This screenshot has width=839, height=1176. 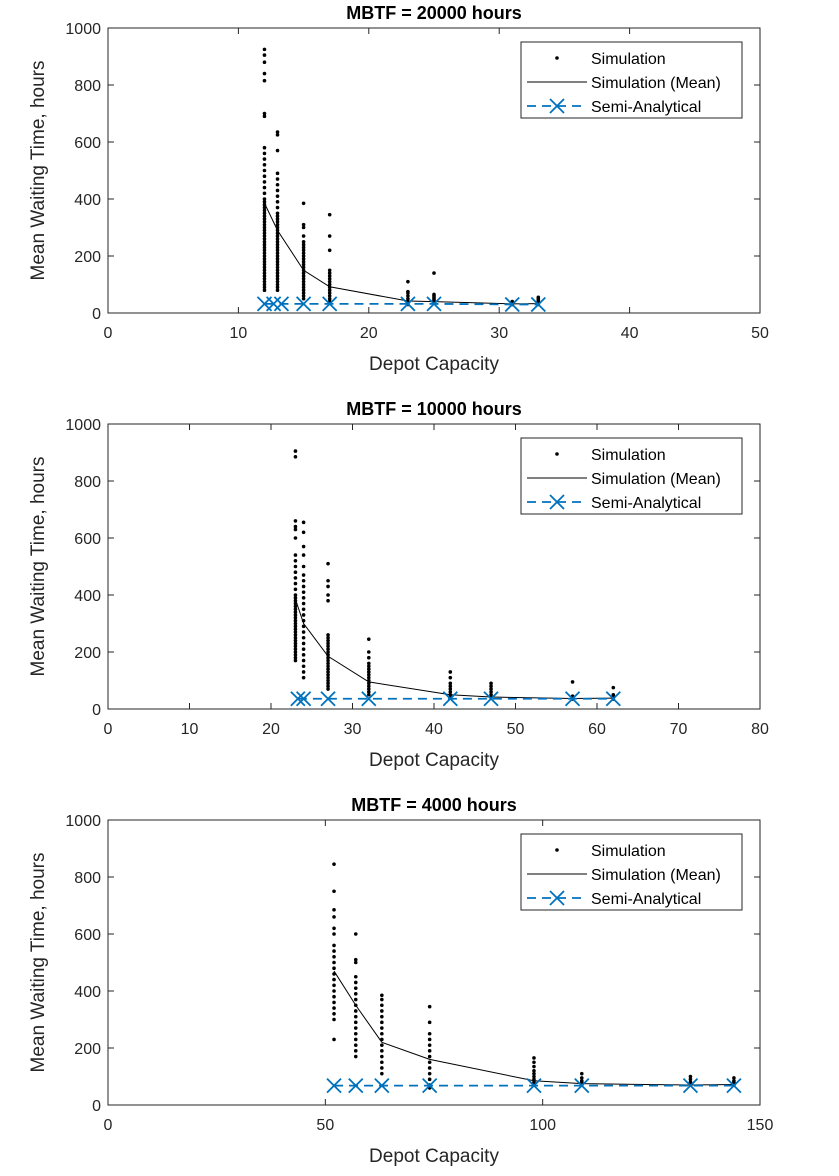 I want to click on legend-dot-icon, so click(x=557, y=454).